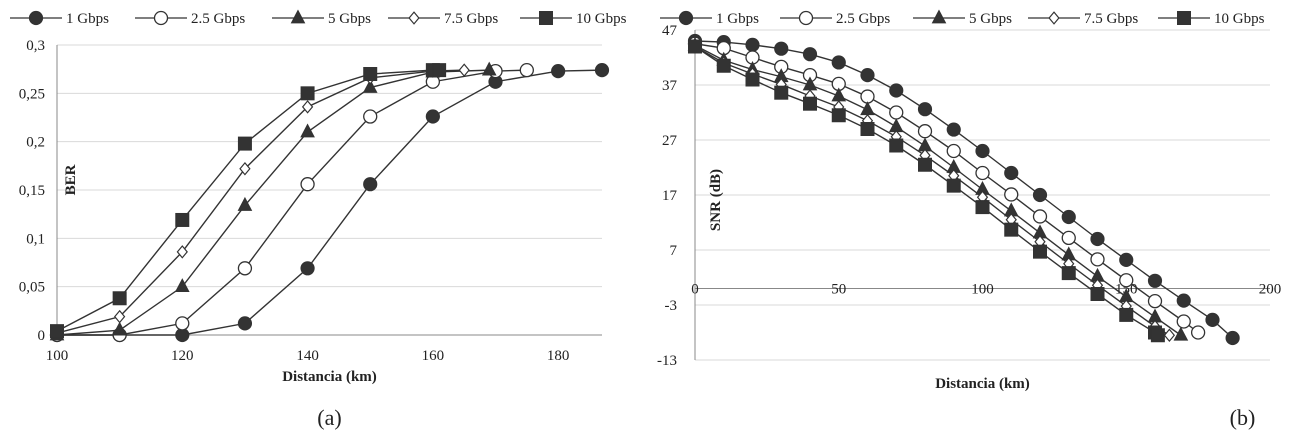  I want to click on y-tick-label: 0,1, so click(35, 239).